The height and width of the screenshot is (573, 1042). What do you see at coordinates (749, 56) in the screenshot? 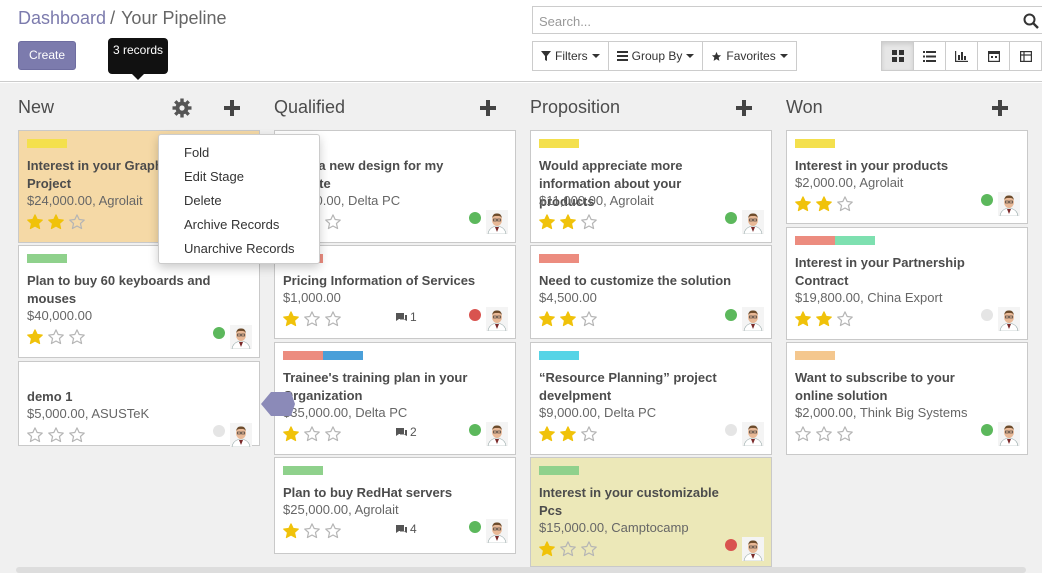
I see `favorites-button: Favorites` at bounding box center [749, 56].